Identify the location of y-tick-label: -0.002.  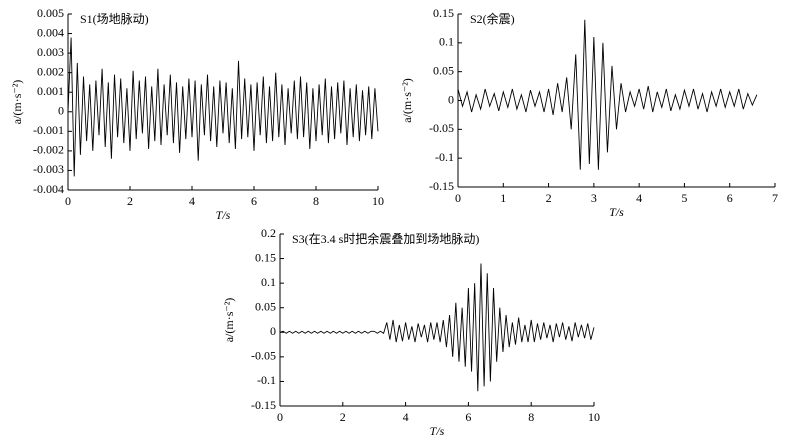
(48, 150).